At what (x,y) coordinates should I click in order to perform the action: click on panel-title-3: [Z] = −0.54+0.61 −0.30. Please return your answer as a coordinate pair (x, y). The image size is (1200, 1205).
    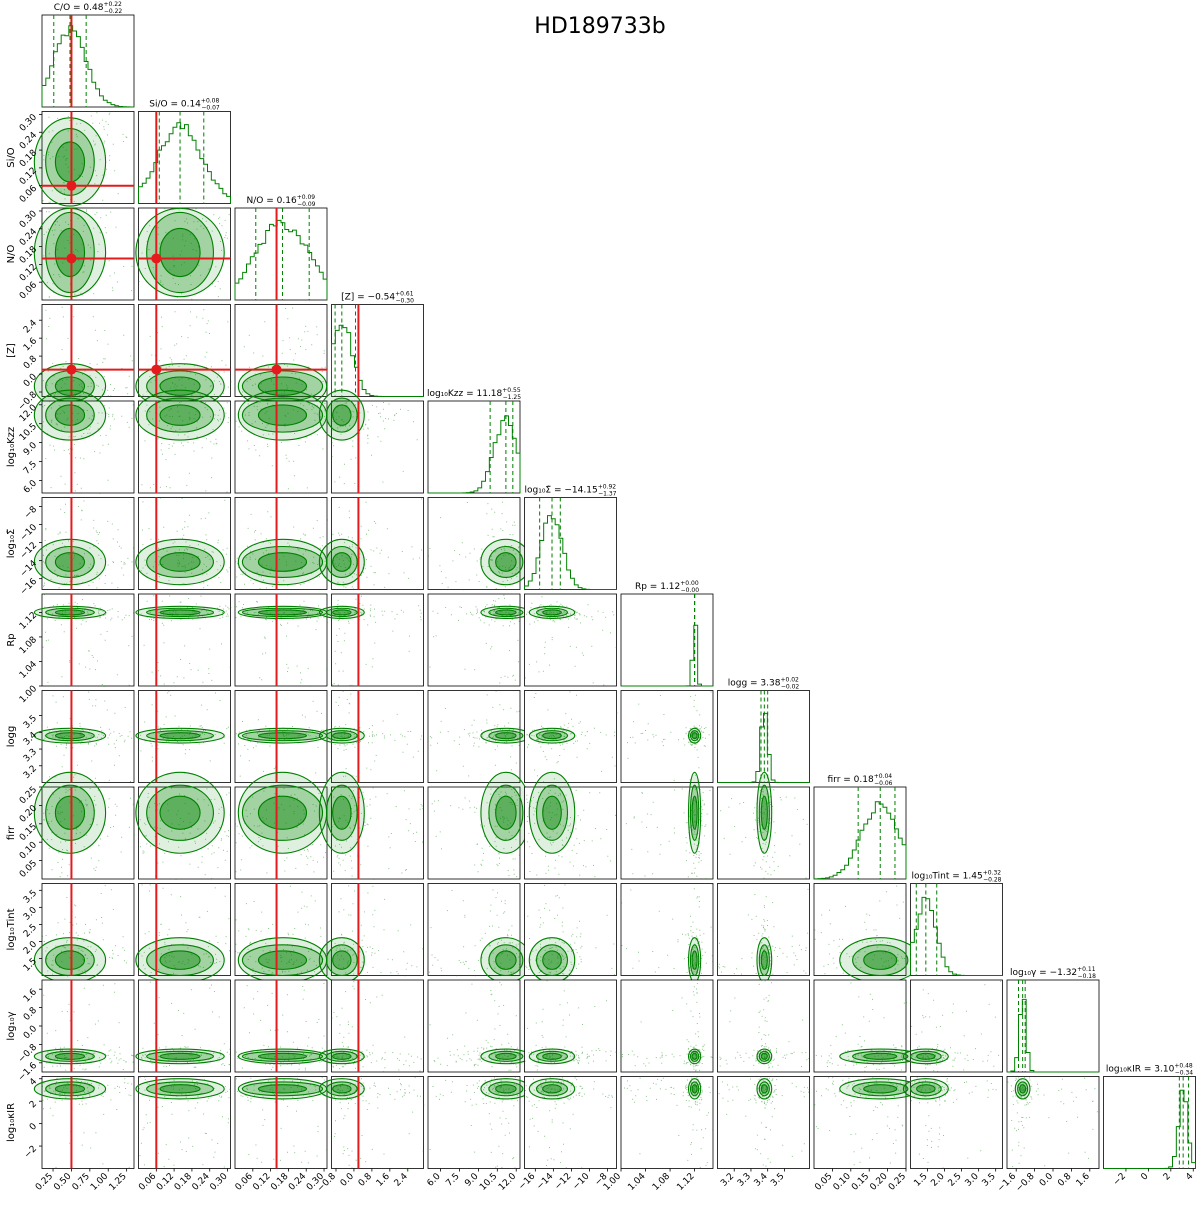
    Looking at the image, I should click on (377, 298).